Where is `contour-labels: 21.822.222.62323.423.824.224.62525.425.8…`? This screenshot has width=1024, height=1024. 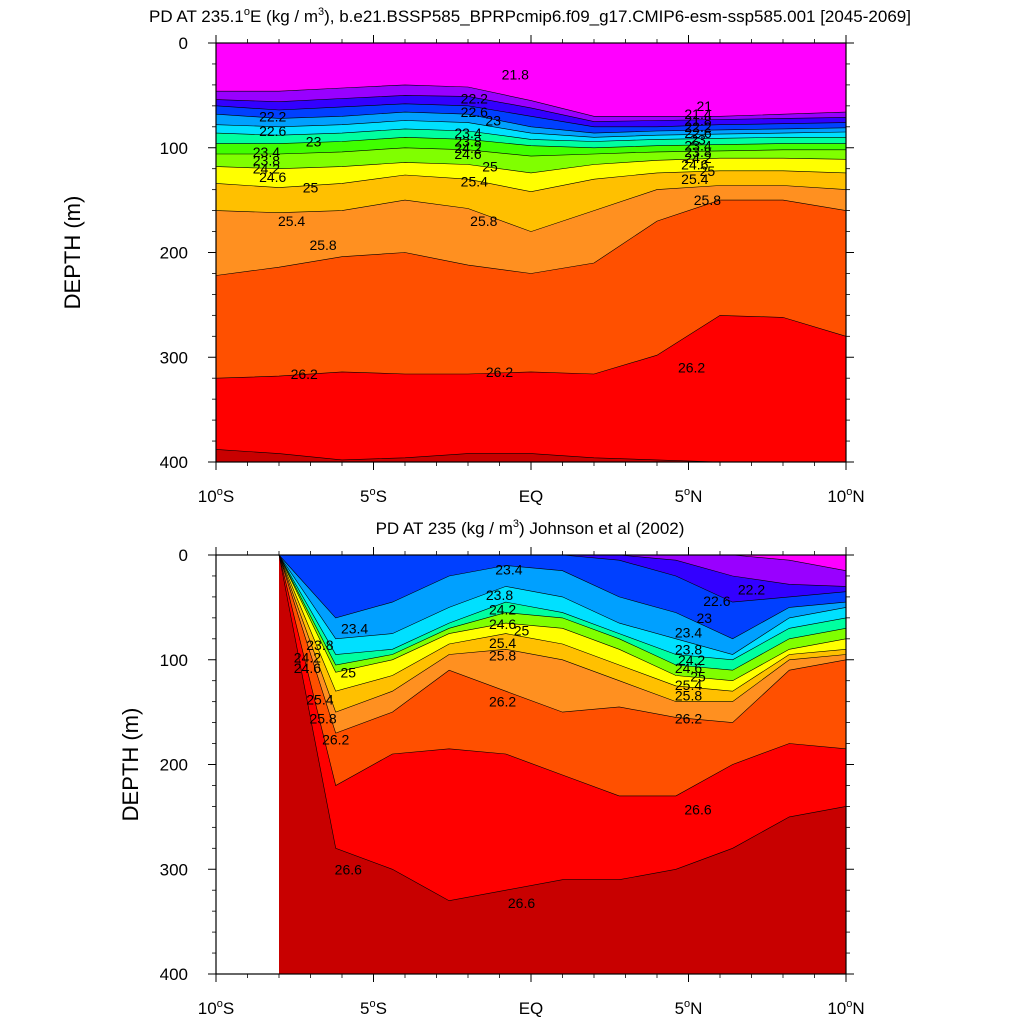
contour-labels: 21.822.222.62323.423.824.224.62525.425.8… is located at coordinates (487, 224).